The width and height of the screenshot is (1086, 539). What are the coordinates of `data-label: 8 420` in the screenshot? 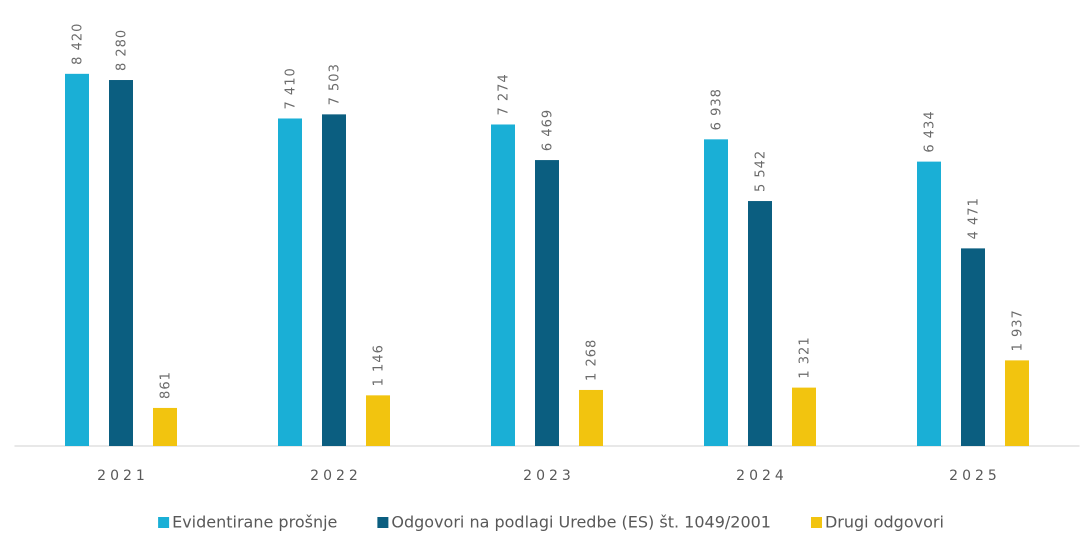 It's located at (78, 44).